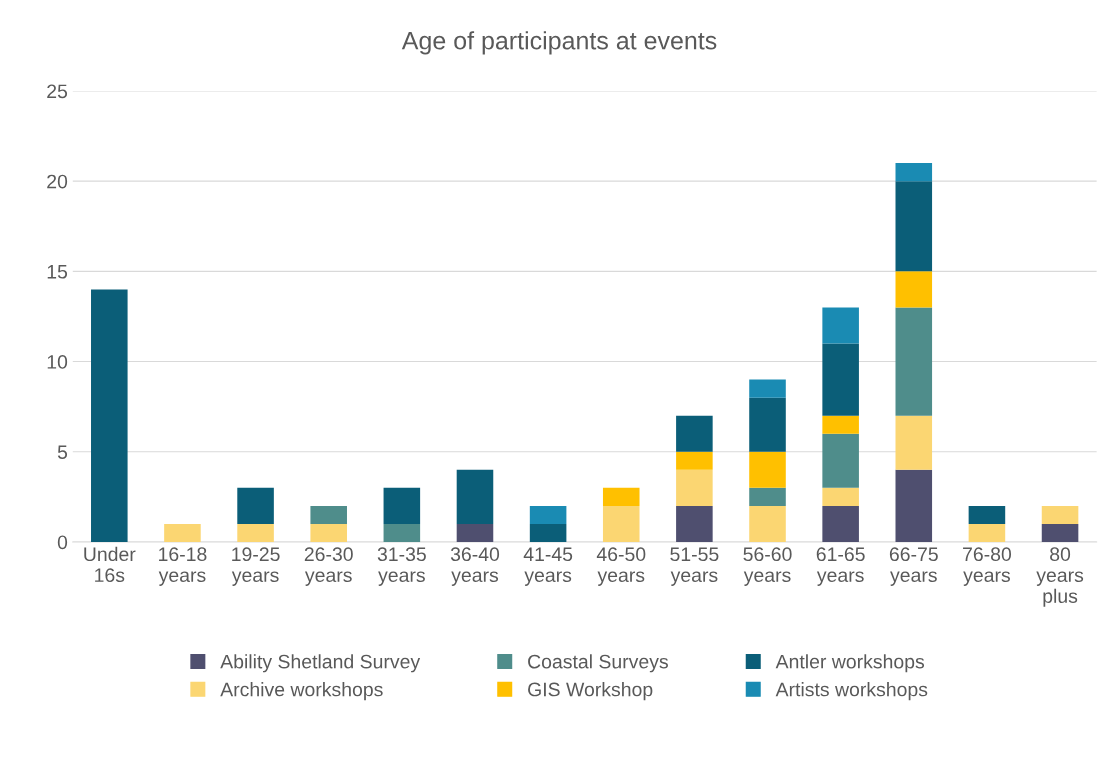  Describe the element at coordinates (694, 566) in the screenshot. I see `x-tick-label: 51-55 years` at that location.